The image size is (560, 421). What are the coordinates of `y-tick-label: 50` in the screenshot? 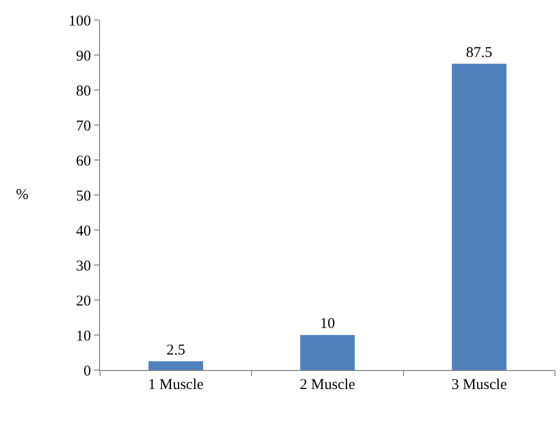 It's located at (83, 196).